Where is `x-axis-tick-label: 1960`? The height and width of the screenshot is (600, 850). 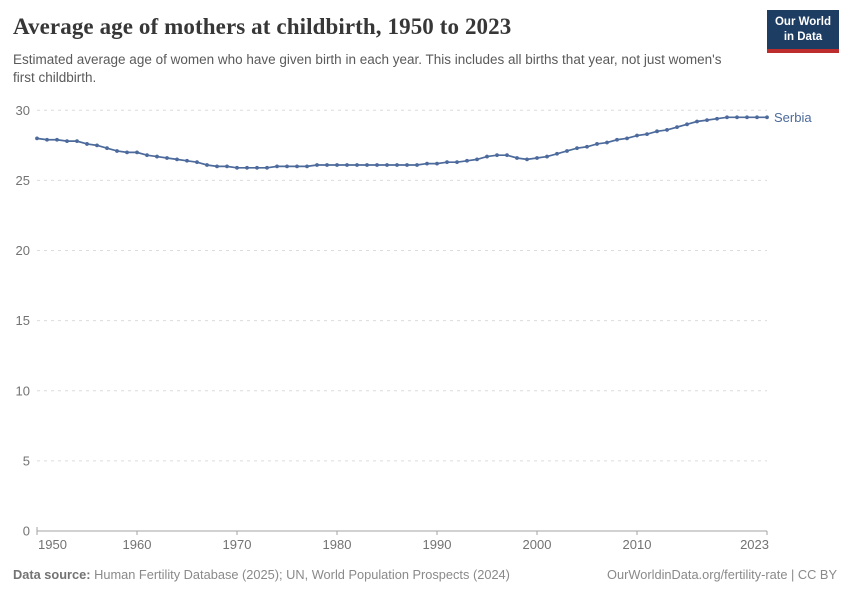
x-axis-tick-label: 1960 is located at coordinates (137, 544).